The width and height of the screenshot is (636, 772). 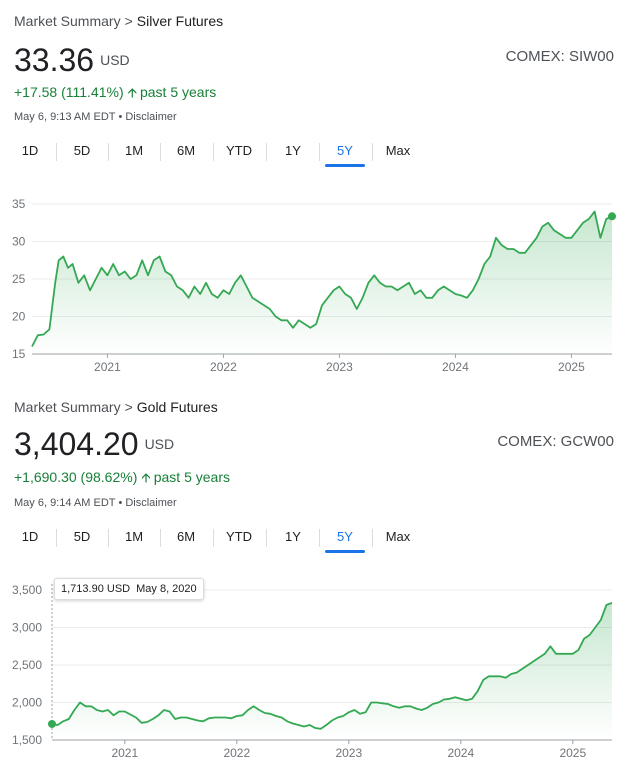 What do you see at coordinates (19, 354) in the screenshot?
I see `y-tick-label: 15` at bounding box center [19, 354].